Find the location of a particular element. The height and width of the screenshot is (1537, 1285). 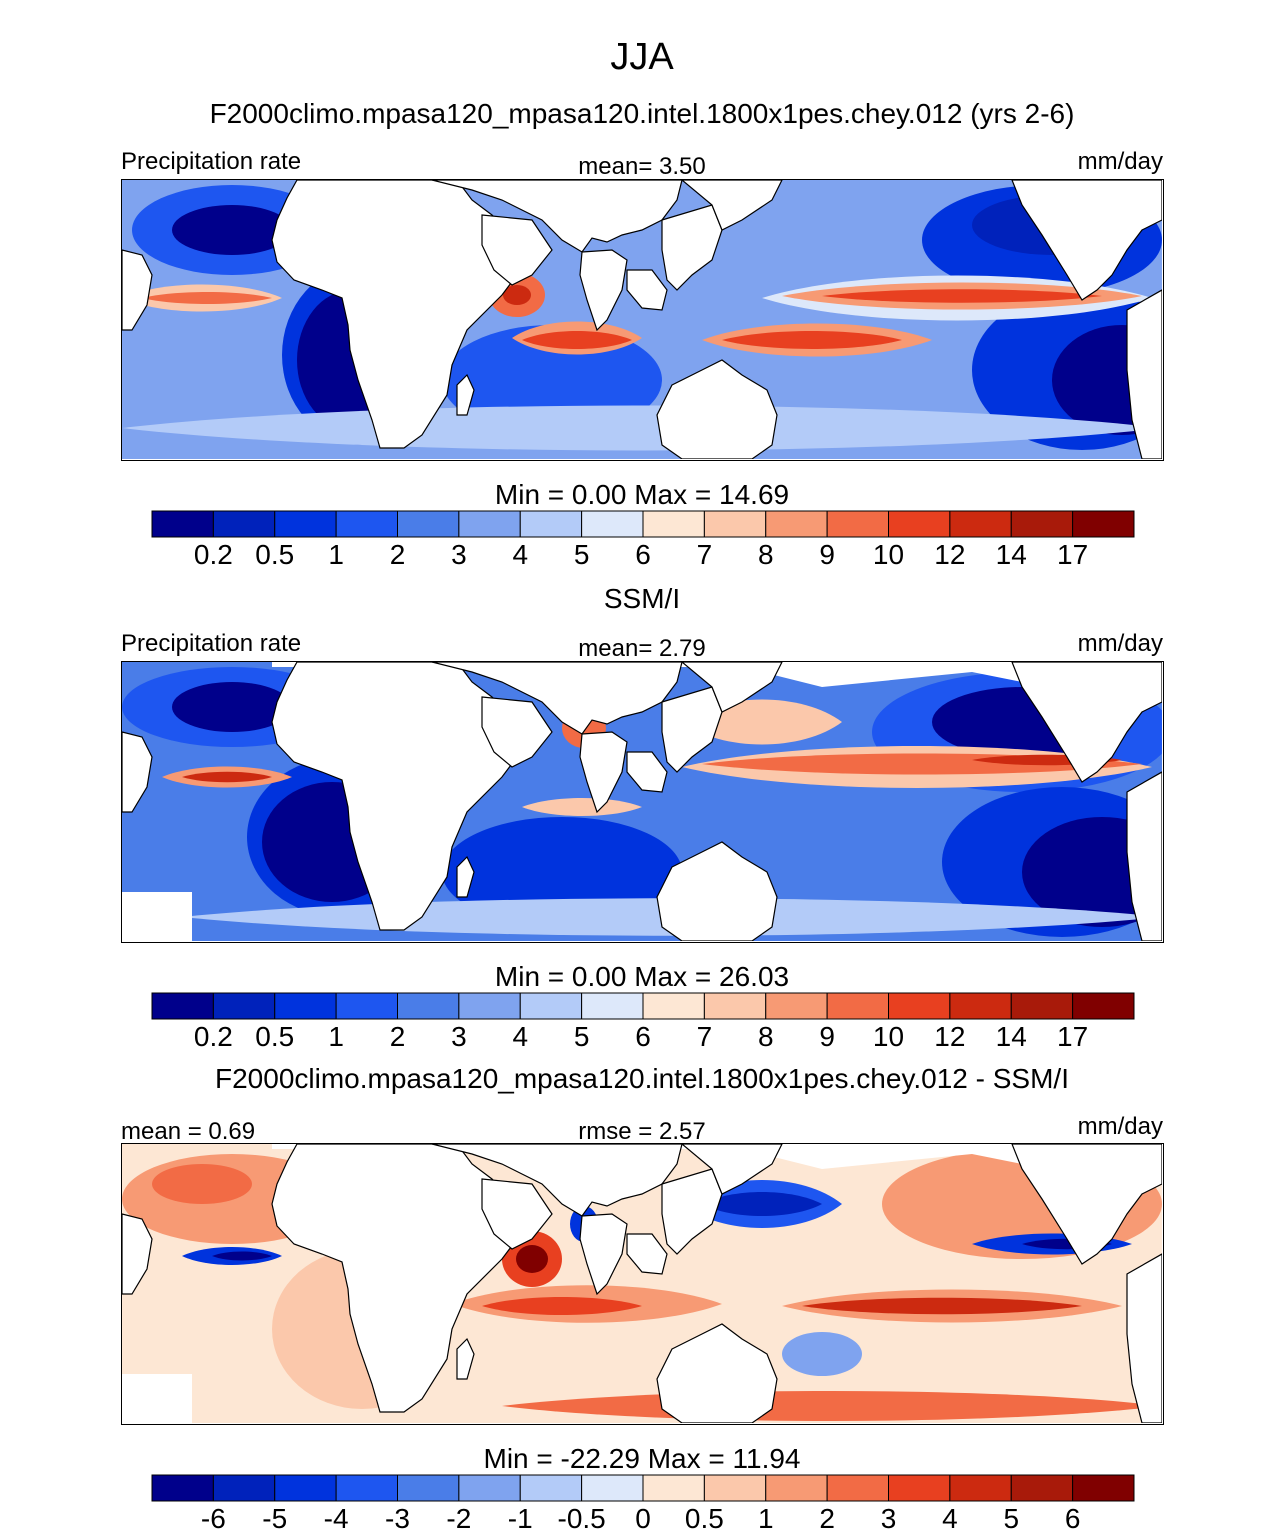

colorbar-tick-label: -0.5 is located at coordinates (581, 1518).